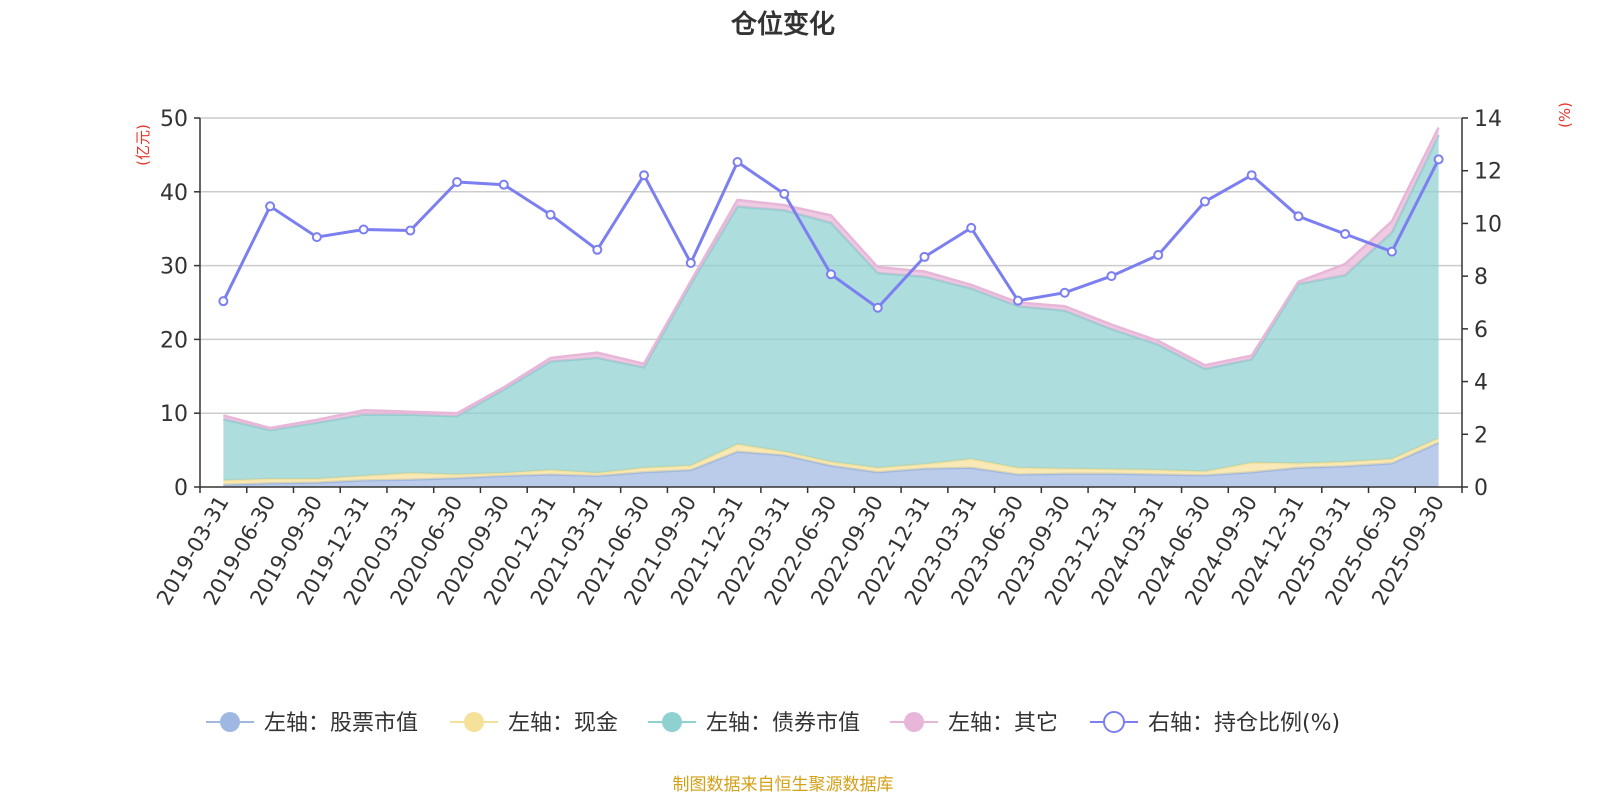 This screenshot has height=804, width=1600. I want to click on legend-label: 左轴：股票市值, so click(341, 723).